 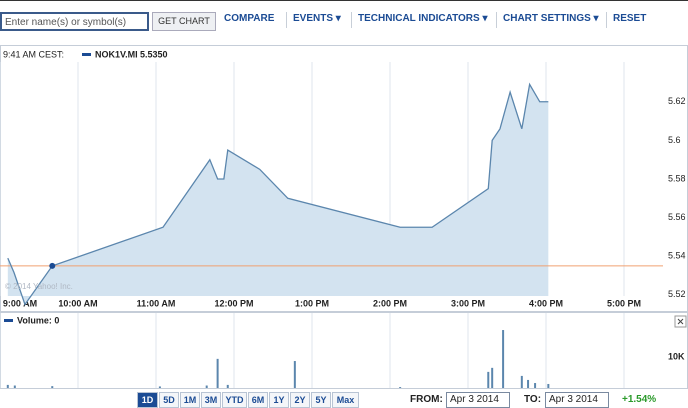 What do you see at coordinates (533, 399) in the screenshot?
I see `to-label: TO:` at bounding box center [533, 399].